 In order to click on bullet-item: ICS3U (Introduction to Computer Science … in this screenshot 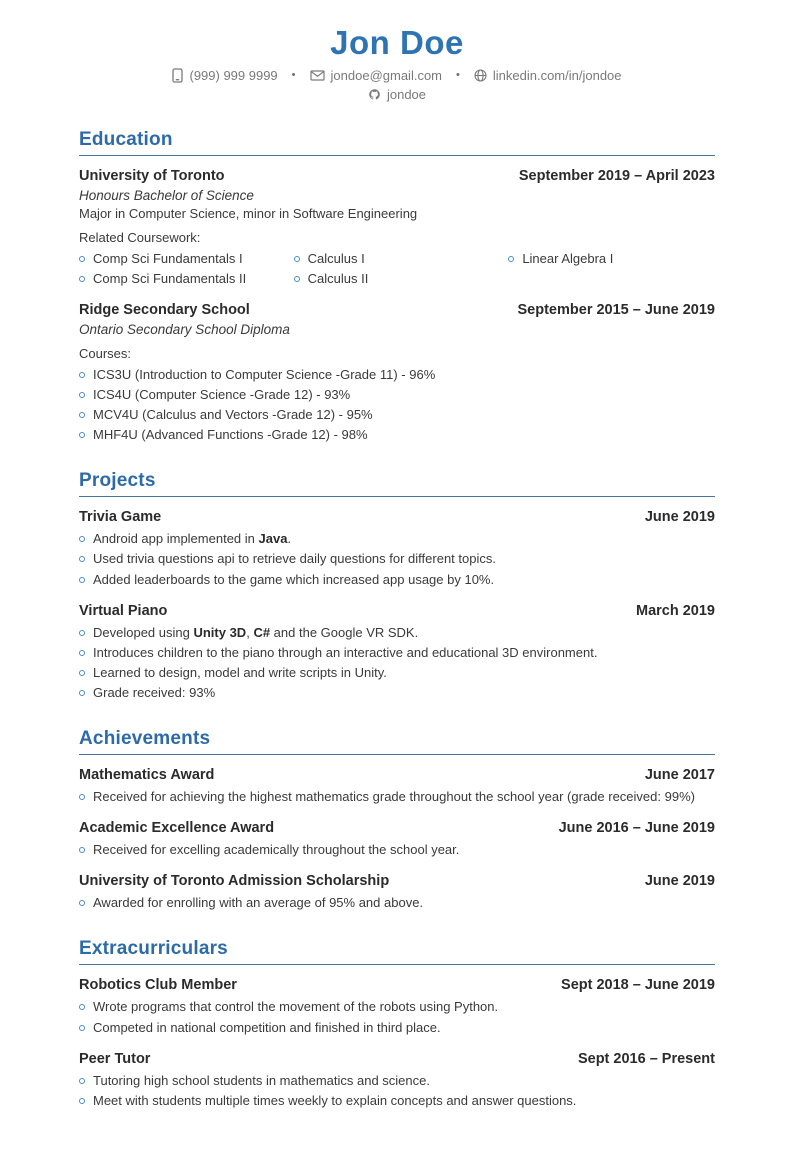, I will do `click(397, 375)`.